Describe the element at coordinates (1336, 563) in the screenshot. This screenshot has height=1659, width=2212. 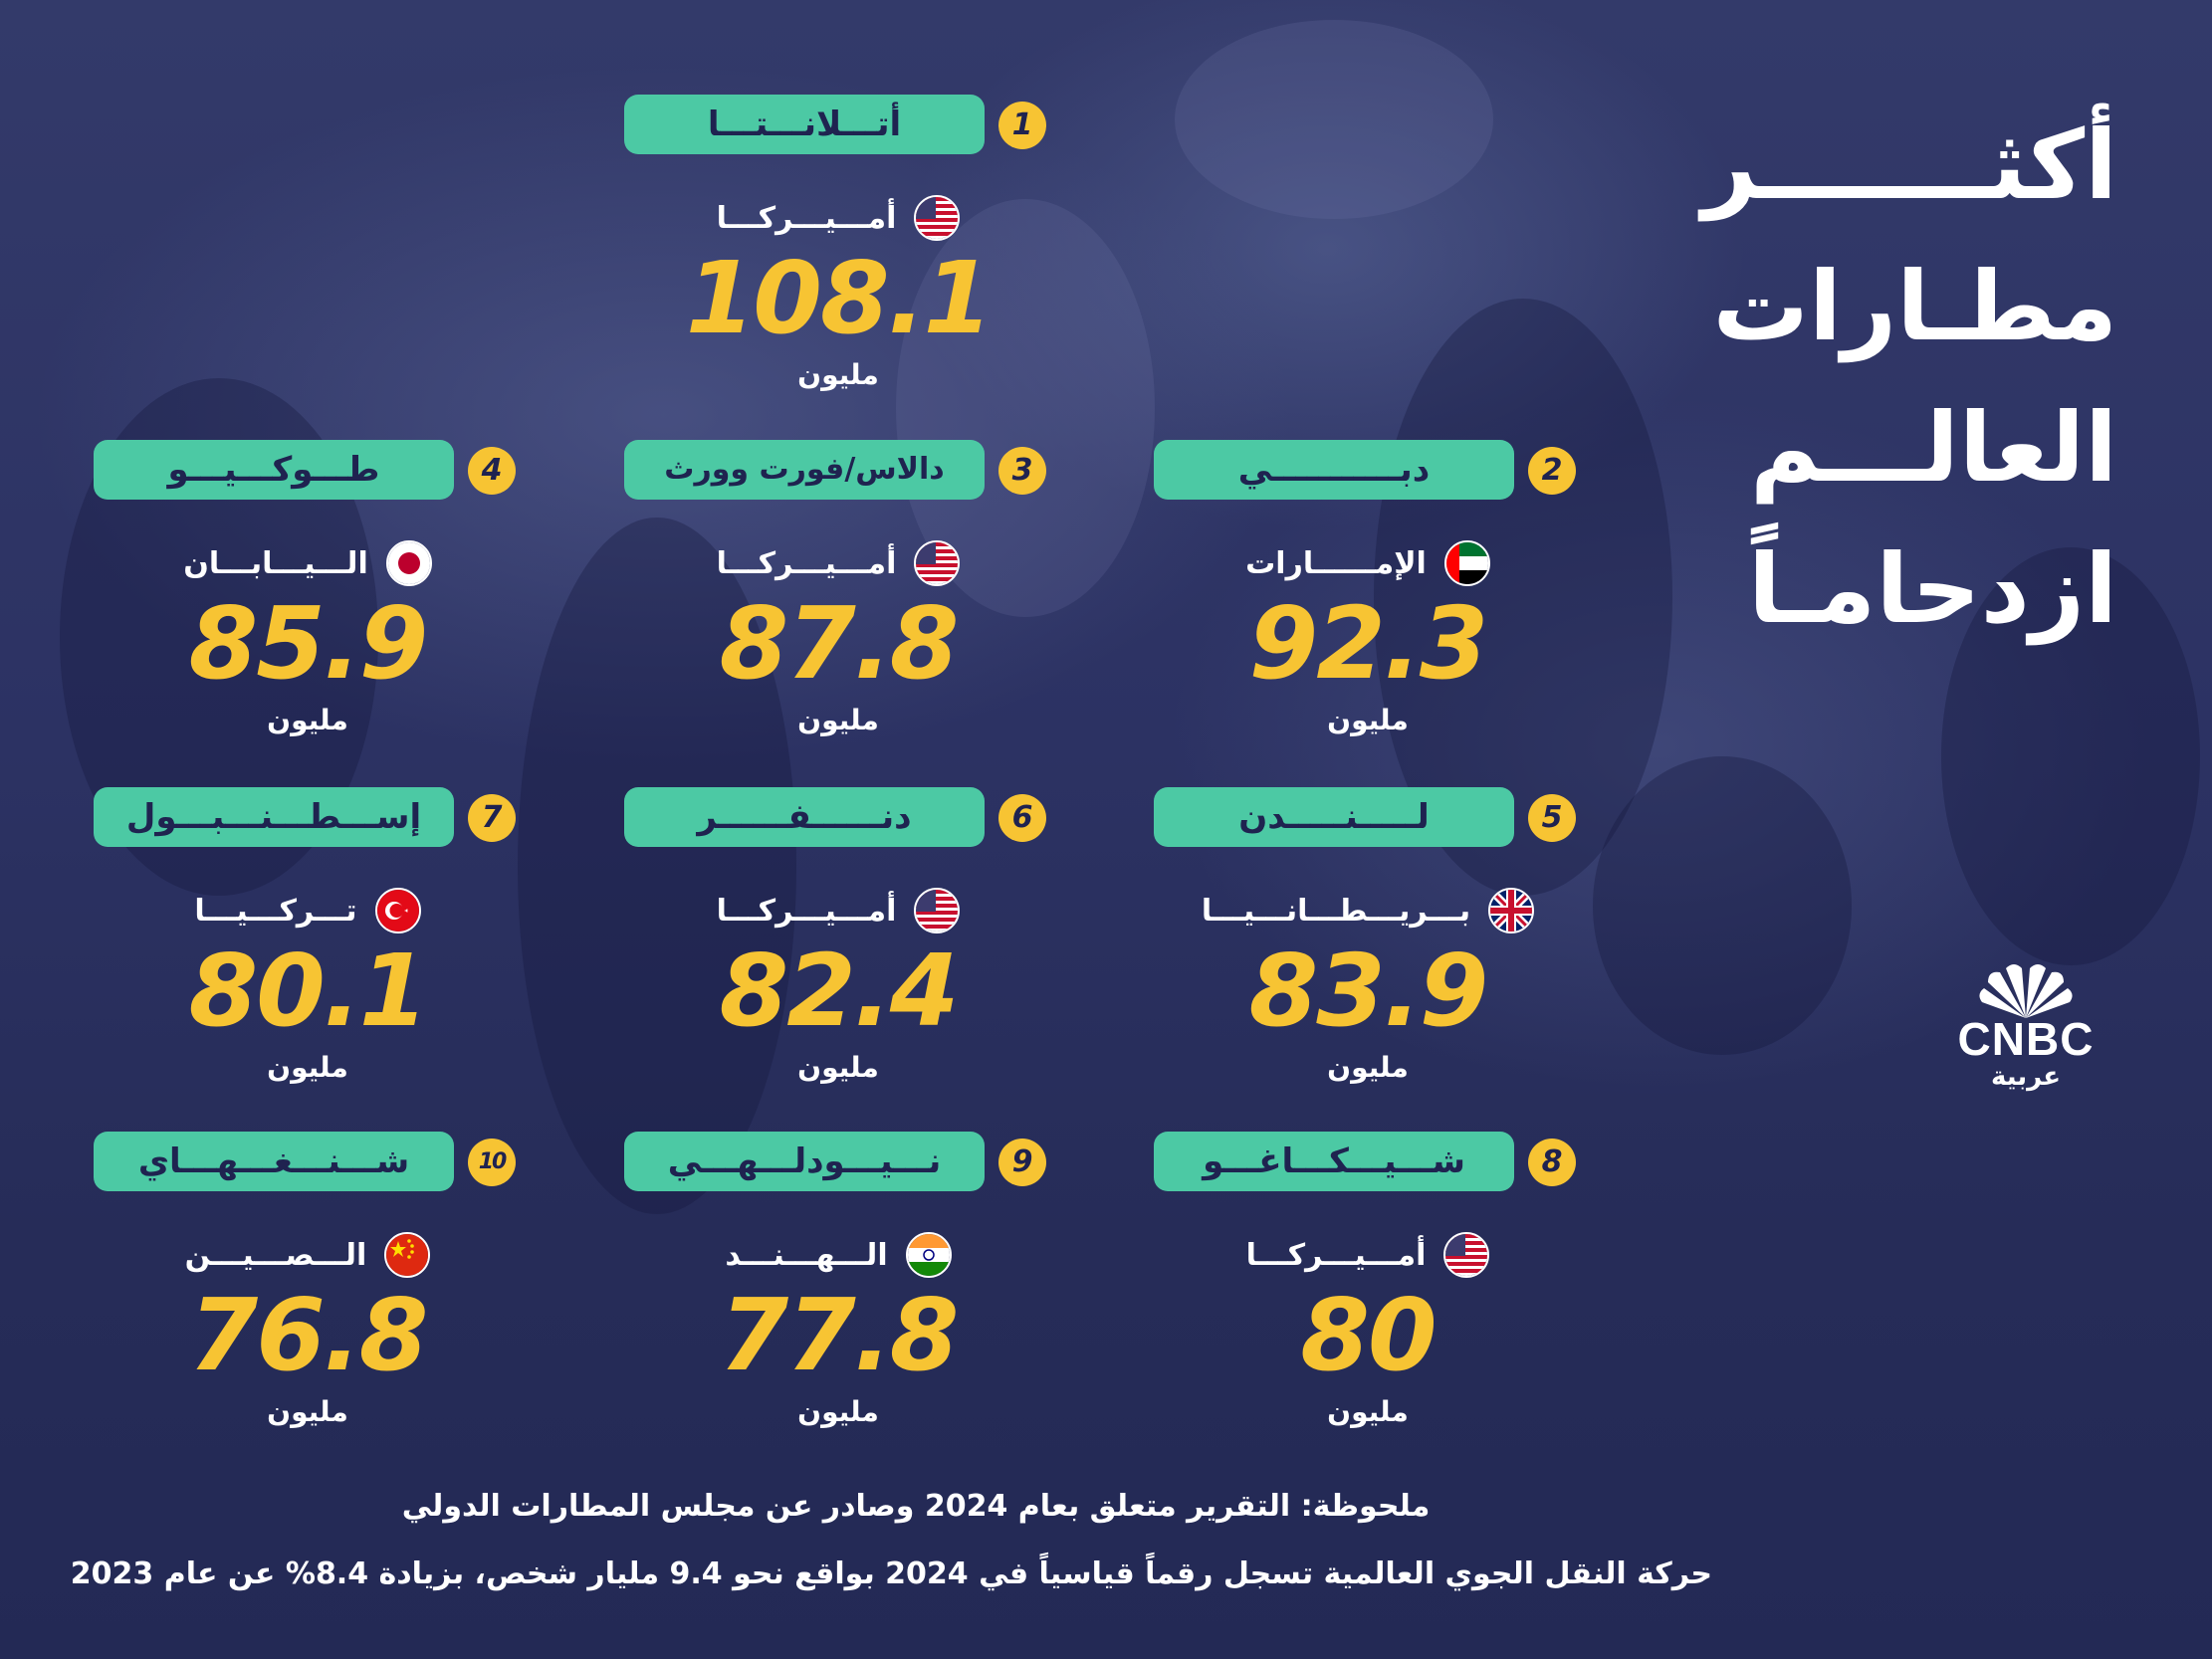
I see `country-name: الإمــــــارات` at that location.